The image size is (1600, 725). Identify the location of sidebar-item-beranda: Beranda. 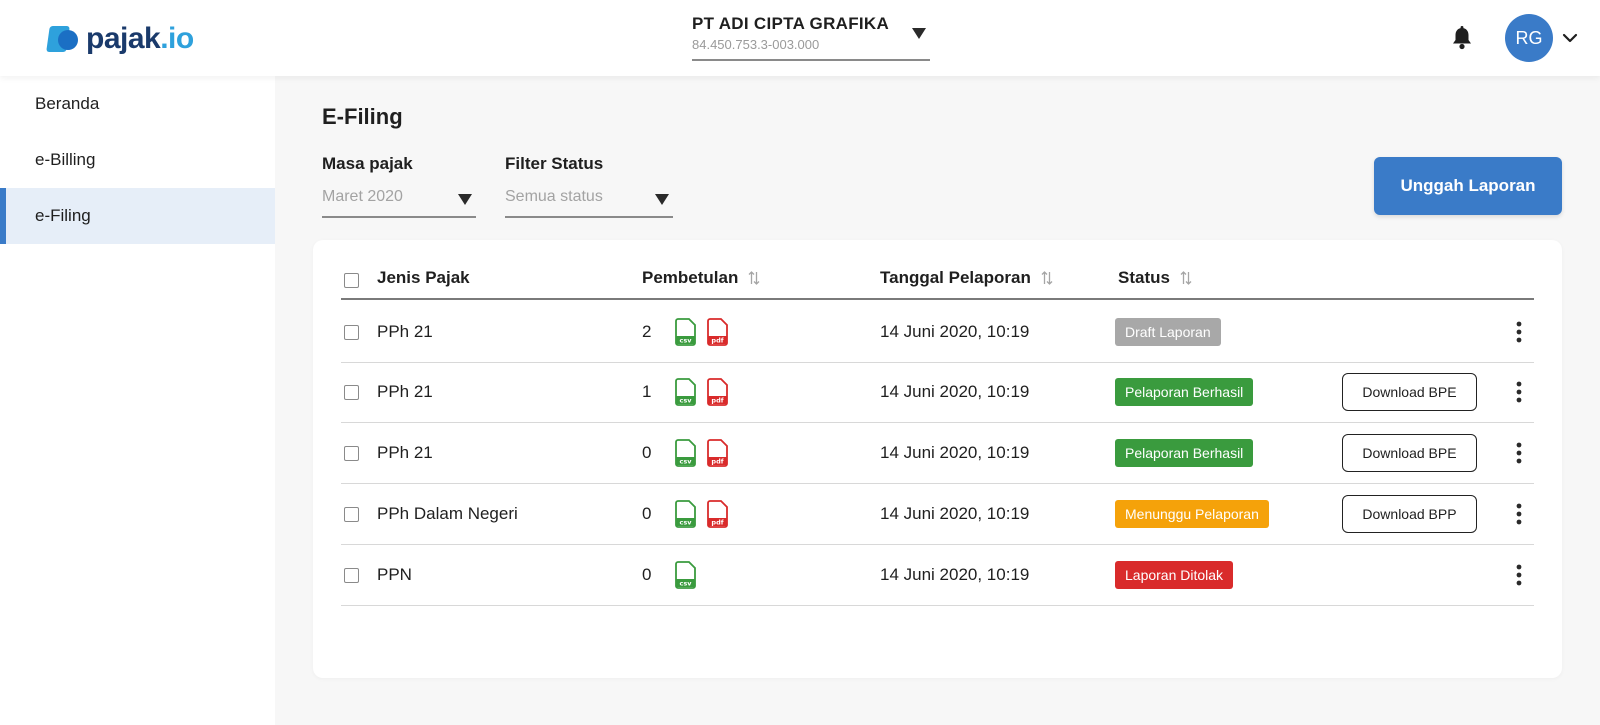
(67, 103).